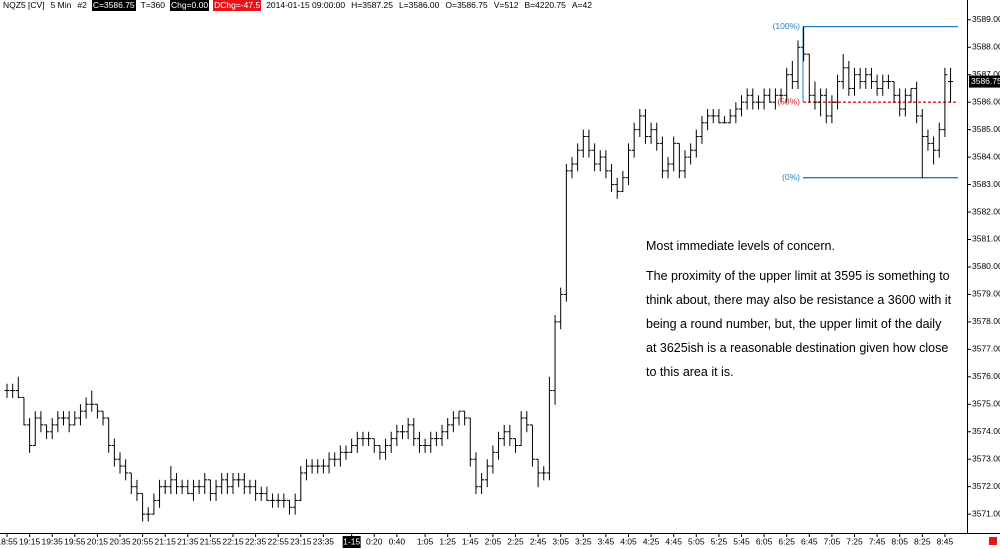  I want to click on x-tick-label: 23:15, so click(301, 541).